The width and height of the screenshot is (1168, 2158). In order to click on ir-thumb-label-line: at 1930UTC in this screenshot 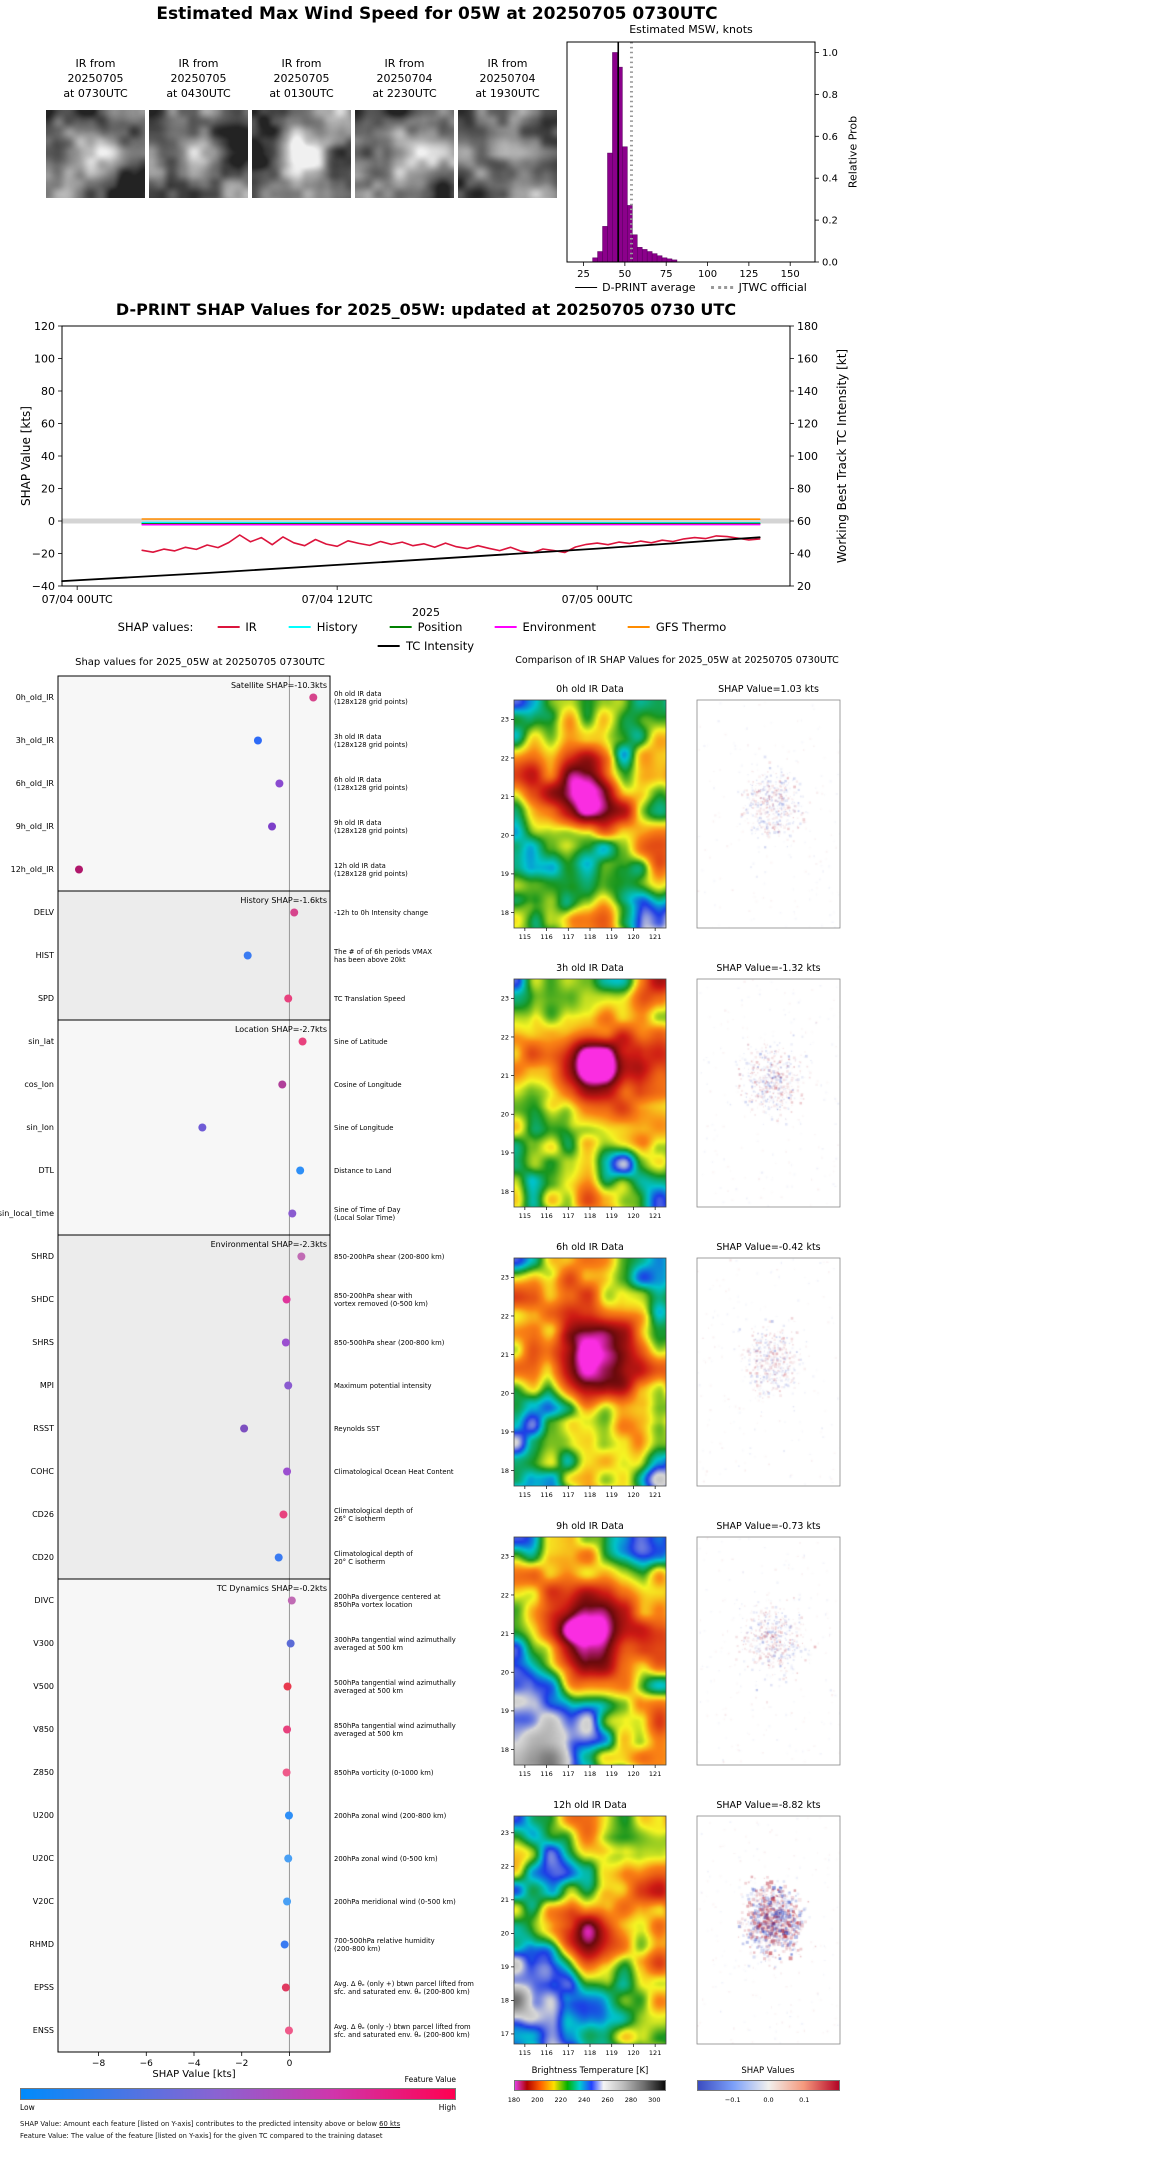, I will do `click(507, 93)`.